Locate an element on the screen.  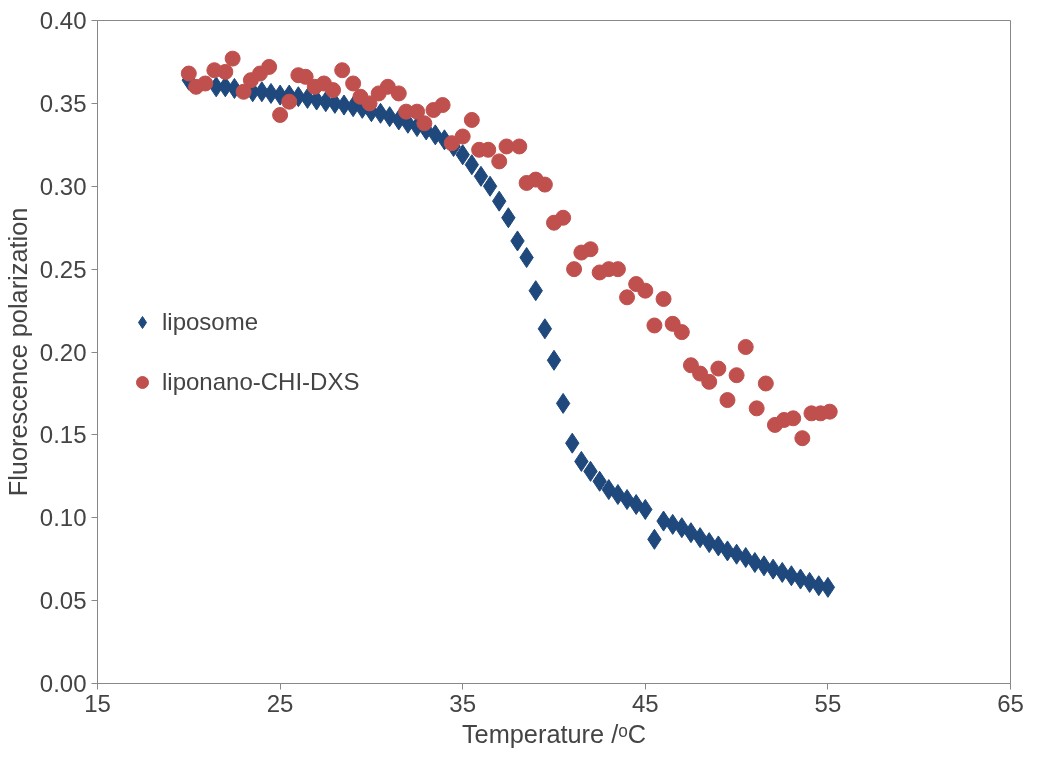
y-tick-label: 0.00 is located at coordinates (63, 683).